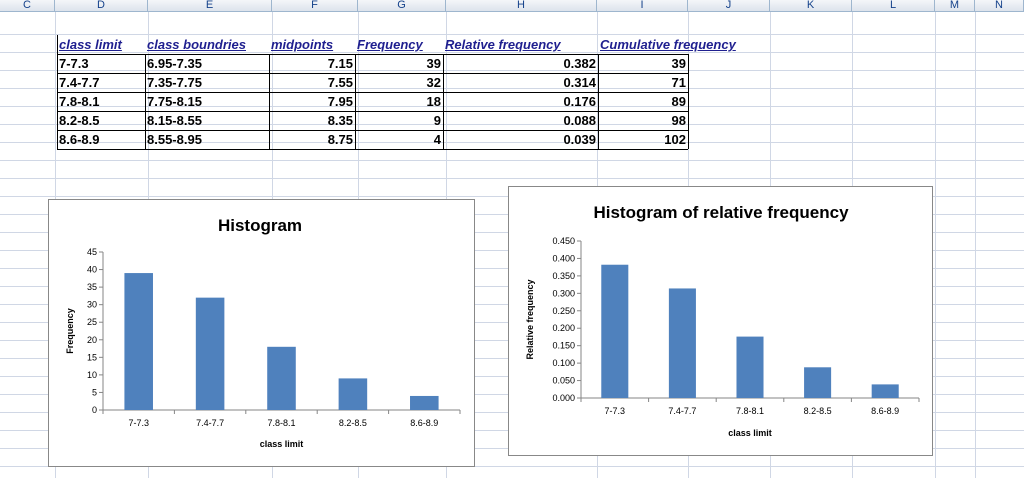 The height and width of the screenshot is (478, 1024). I want to click on table-cell: 7.35-7.75, so click(174, 82).